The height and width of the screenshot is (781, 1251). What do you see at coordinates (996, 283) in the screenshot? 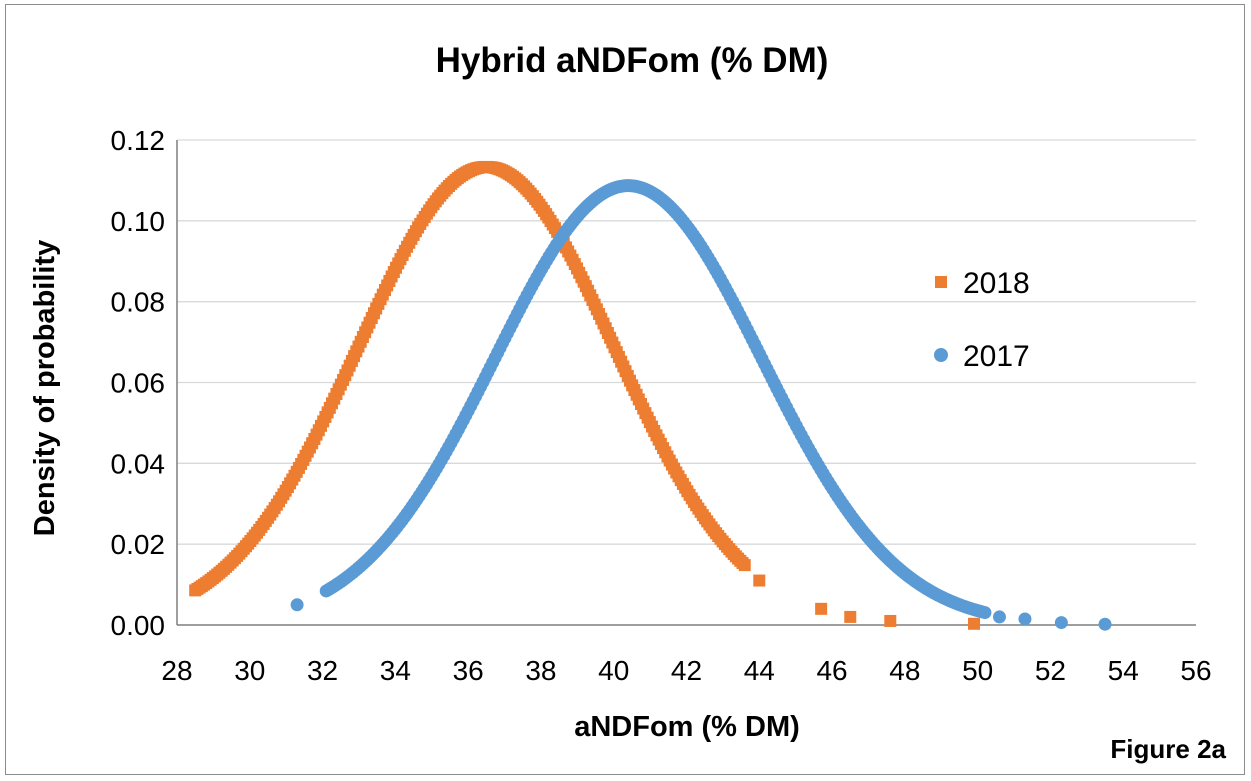
I see `legend-label-2018: 2018` at bounding box center [996, 283].